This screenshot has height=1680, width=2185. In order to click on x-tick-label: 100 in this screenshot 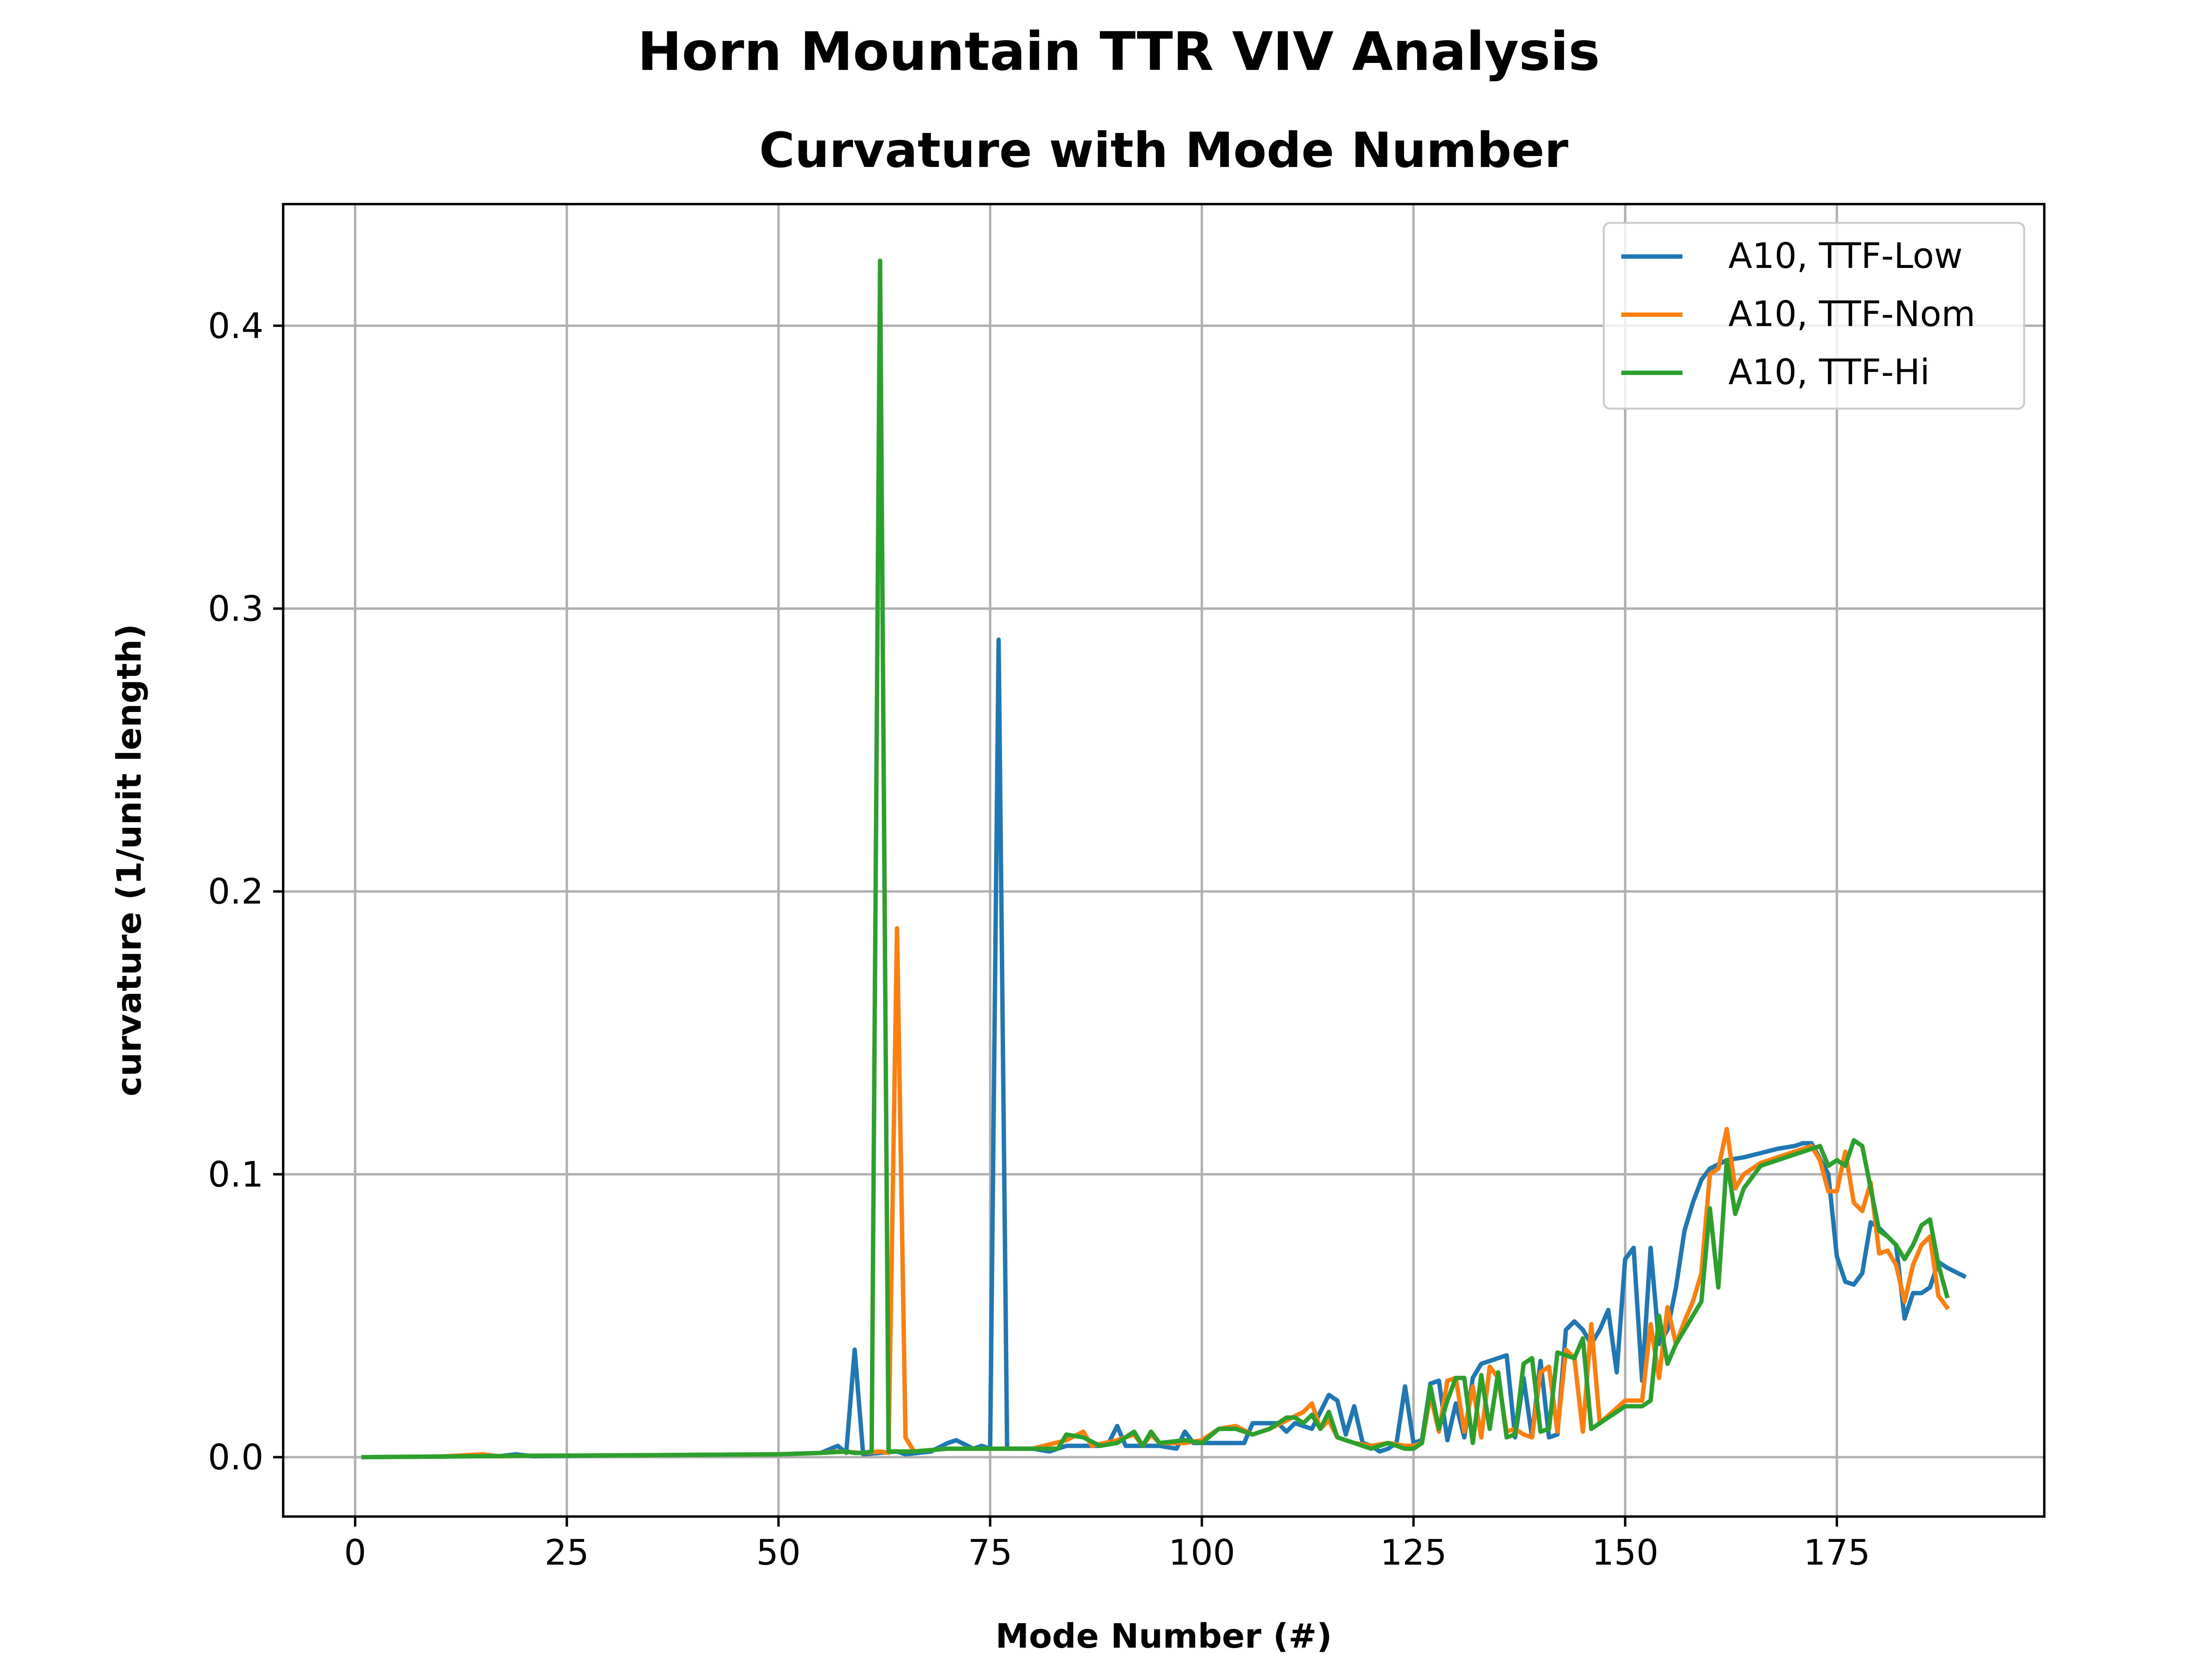, I will do `click(1202, 1552)`.